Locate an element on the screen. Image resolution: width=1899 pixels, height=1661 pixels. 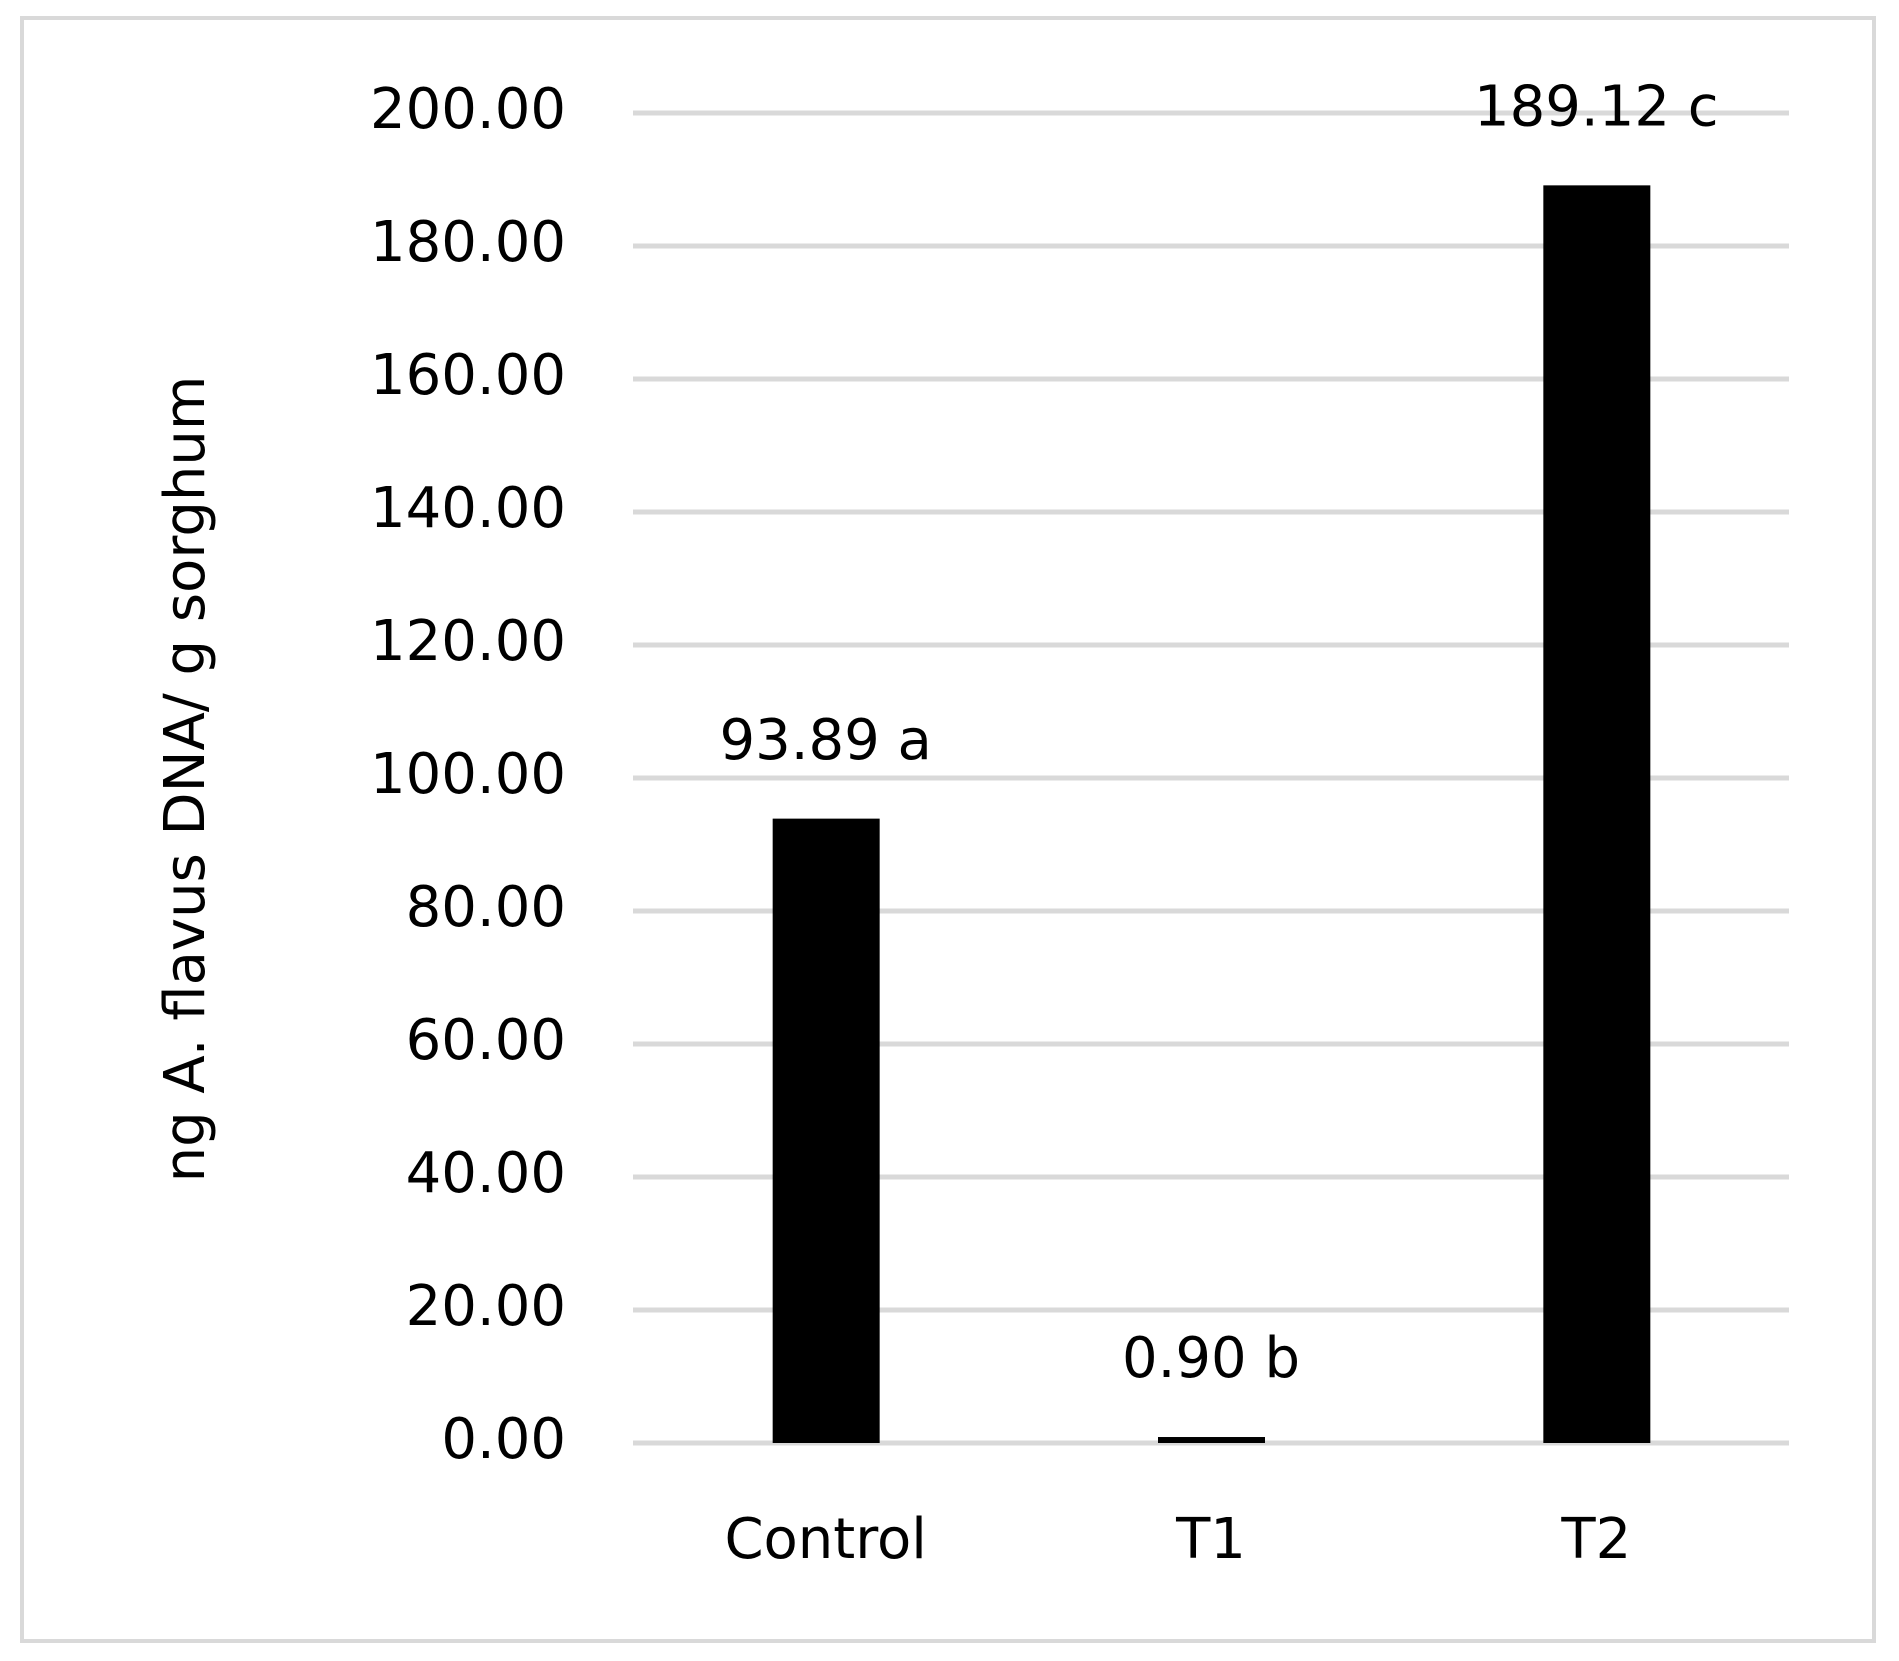
y-tick-label: 60.00 is located at coordinates (486, 1040).